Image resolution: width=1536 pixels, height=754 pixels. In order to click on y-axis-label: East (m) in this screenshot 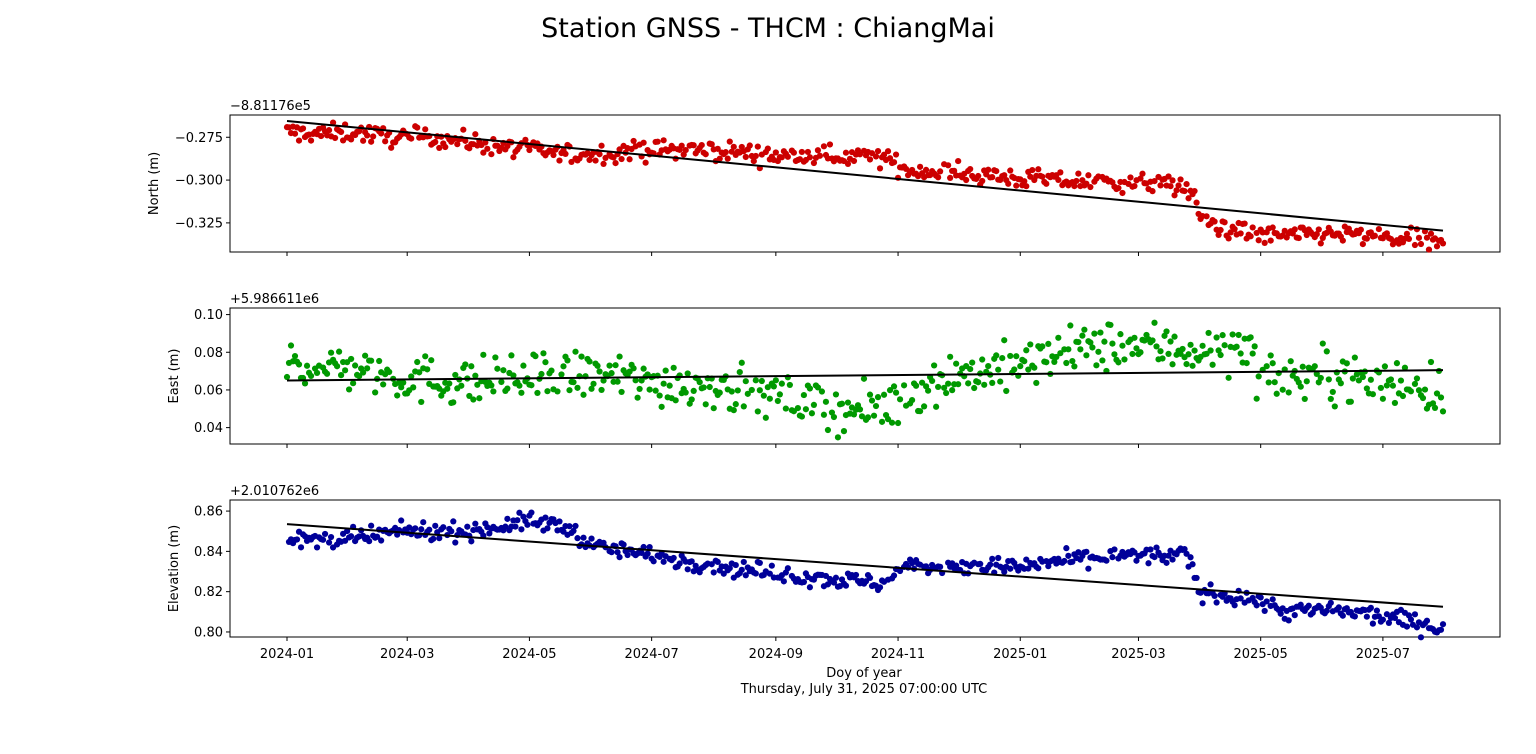, I will do `click(174, 376)`.